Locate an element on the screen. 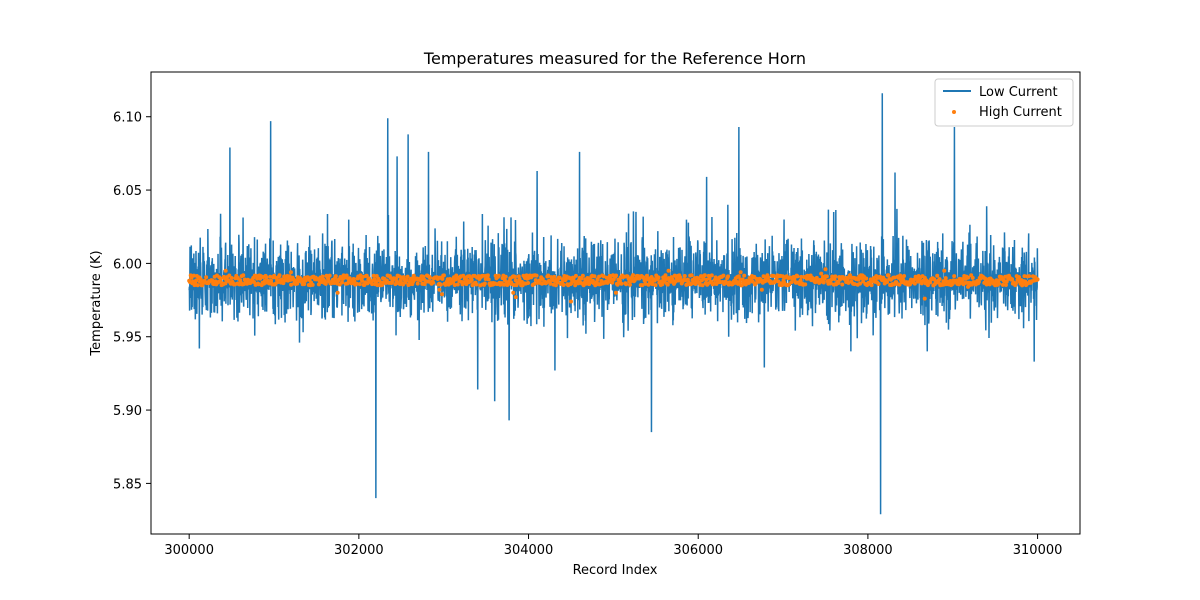  y-tick-label: 6.05 is located at coordinates (127, 191).